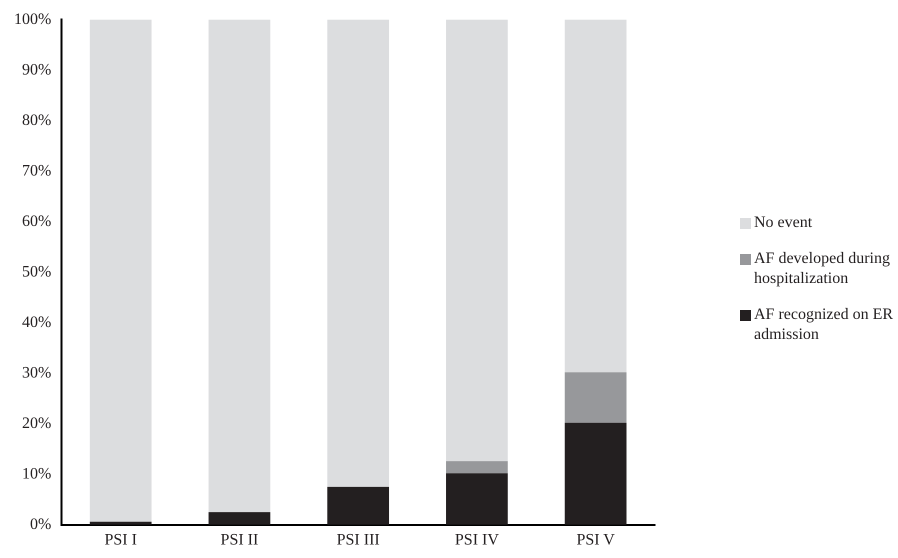 This screenshot has width=898, height=558. What do you see at coordinates (37, 373) in the screenshot?
I see `y-tick-label: 30%` at bounding box center [37, 373].